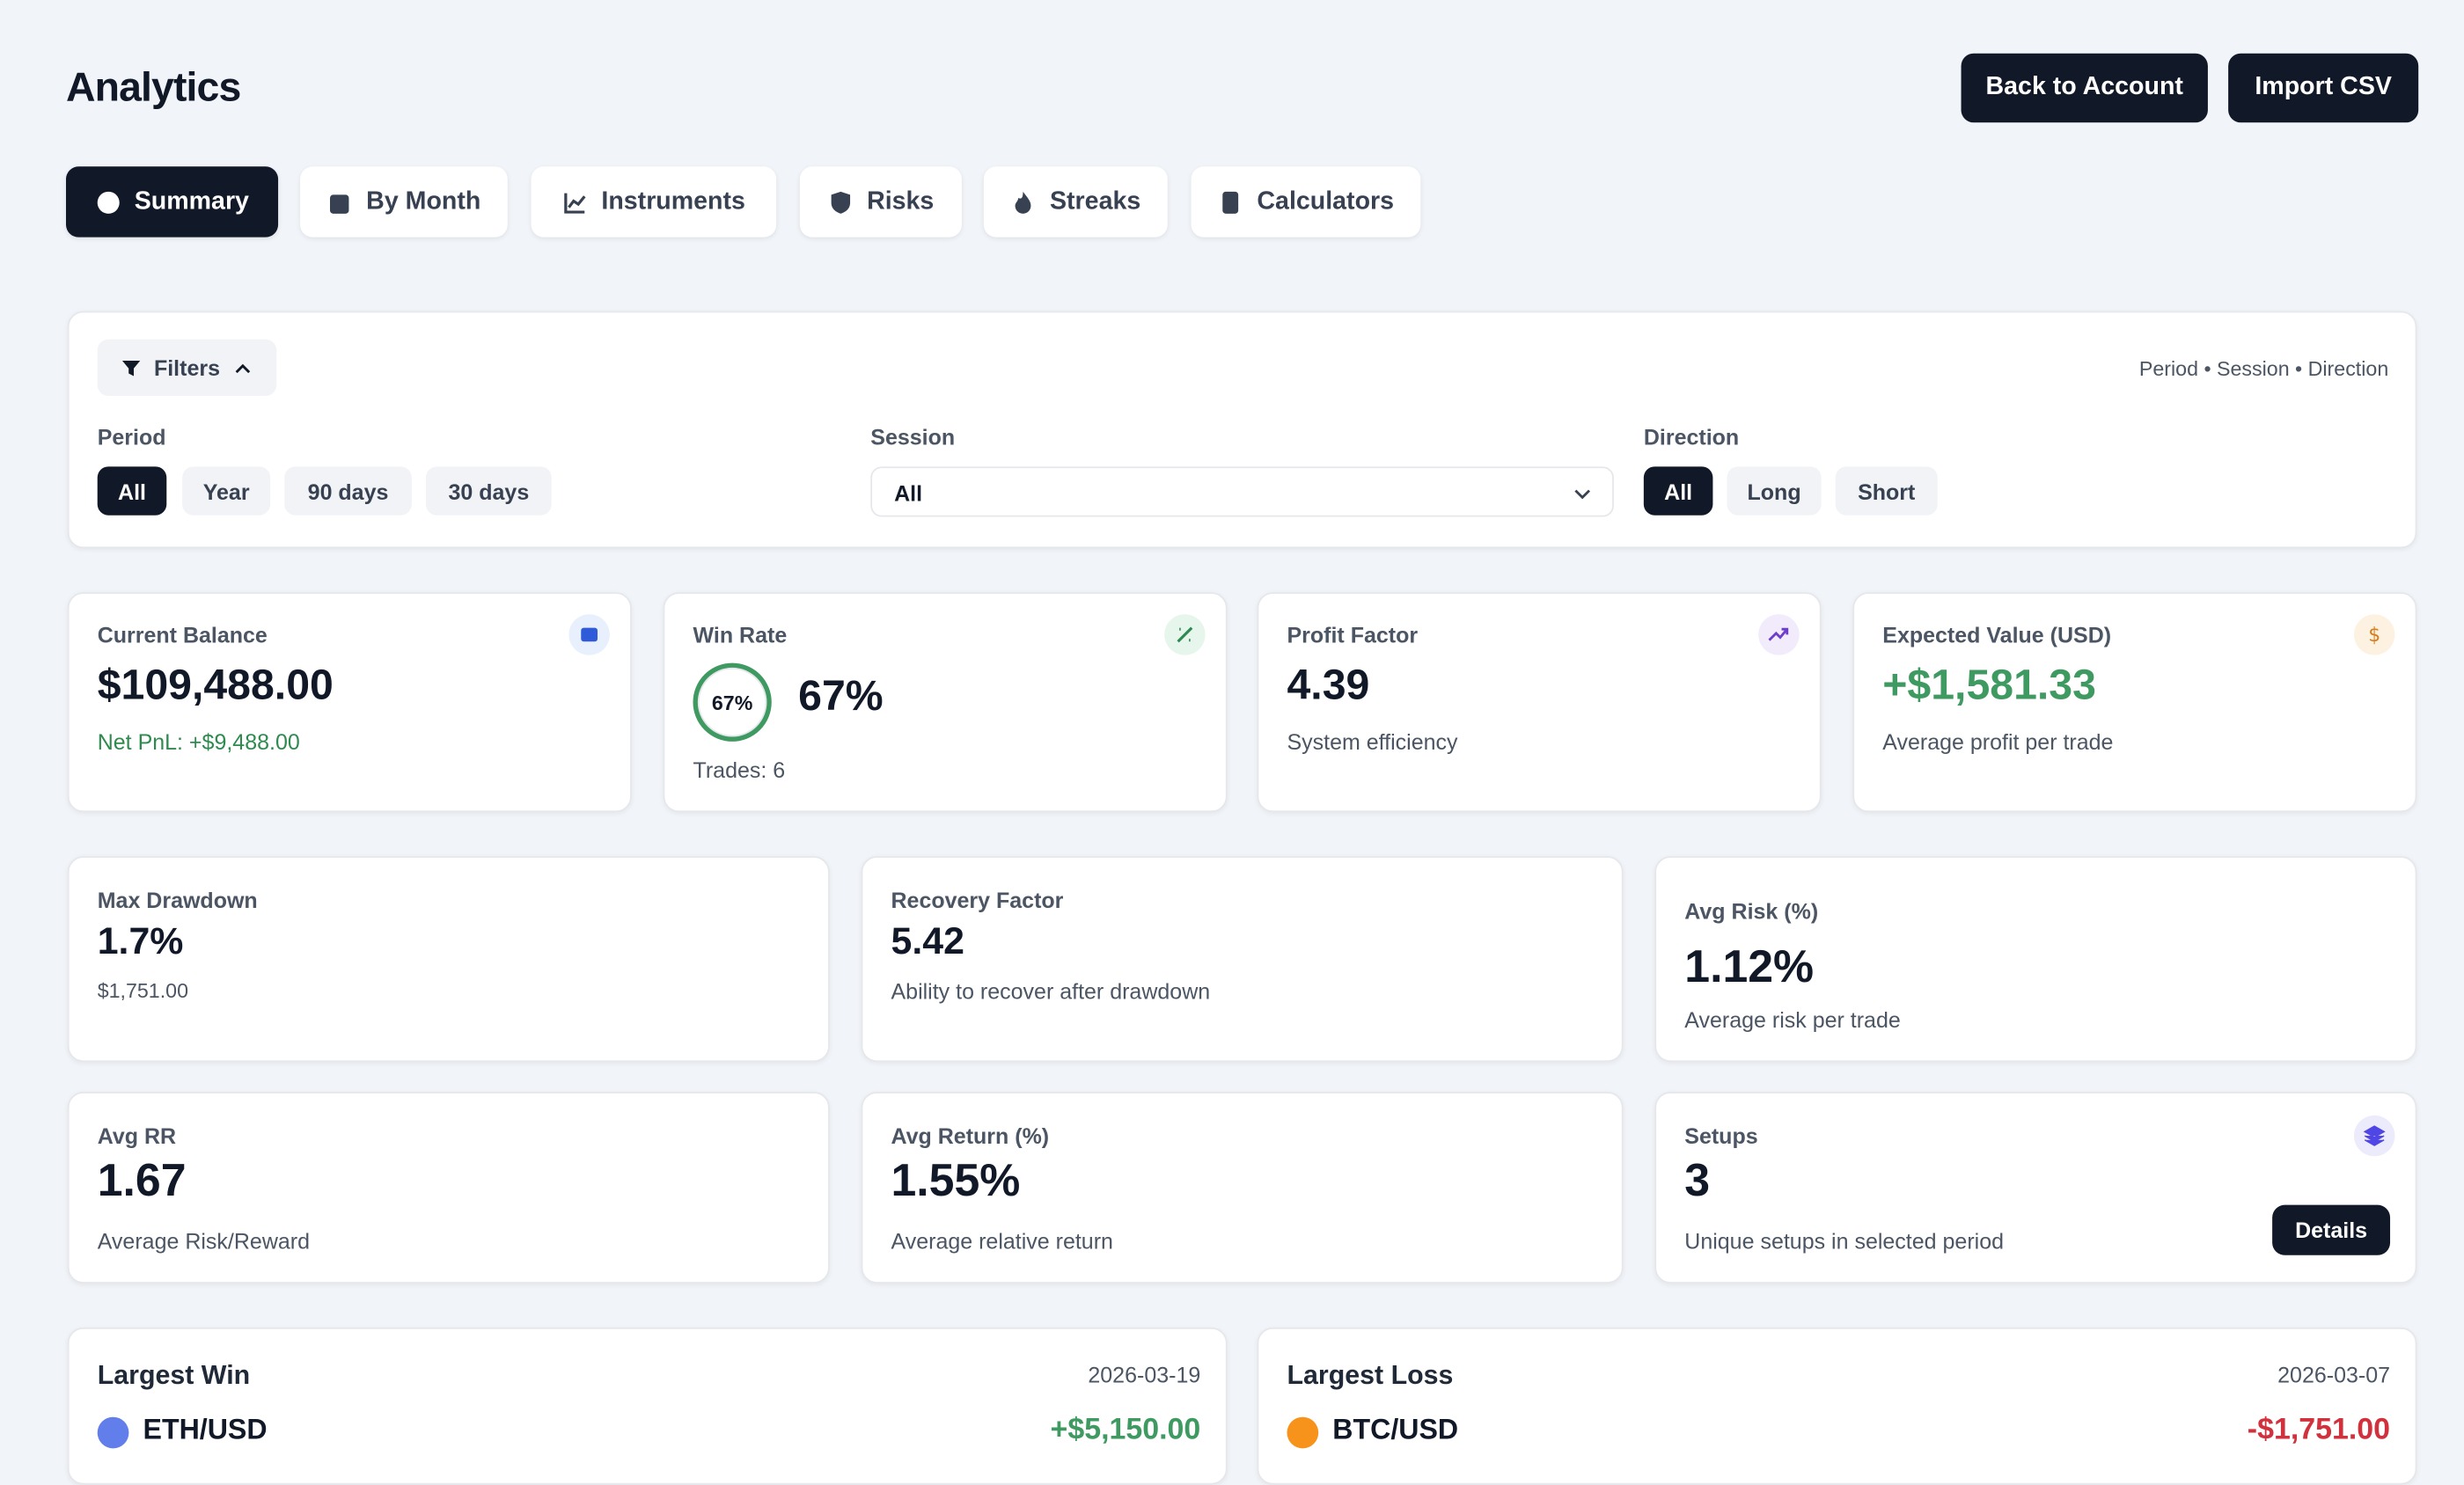 The width and height of the screenshot is (2464, 1485). I want to click on tab: Risks, so click(880, 202).